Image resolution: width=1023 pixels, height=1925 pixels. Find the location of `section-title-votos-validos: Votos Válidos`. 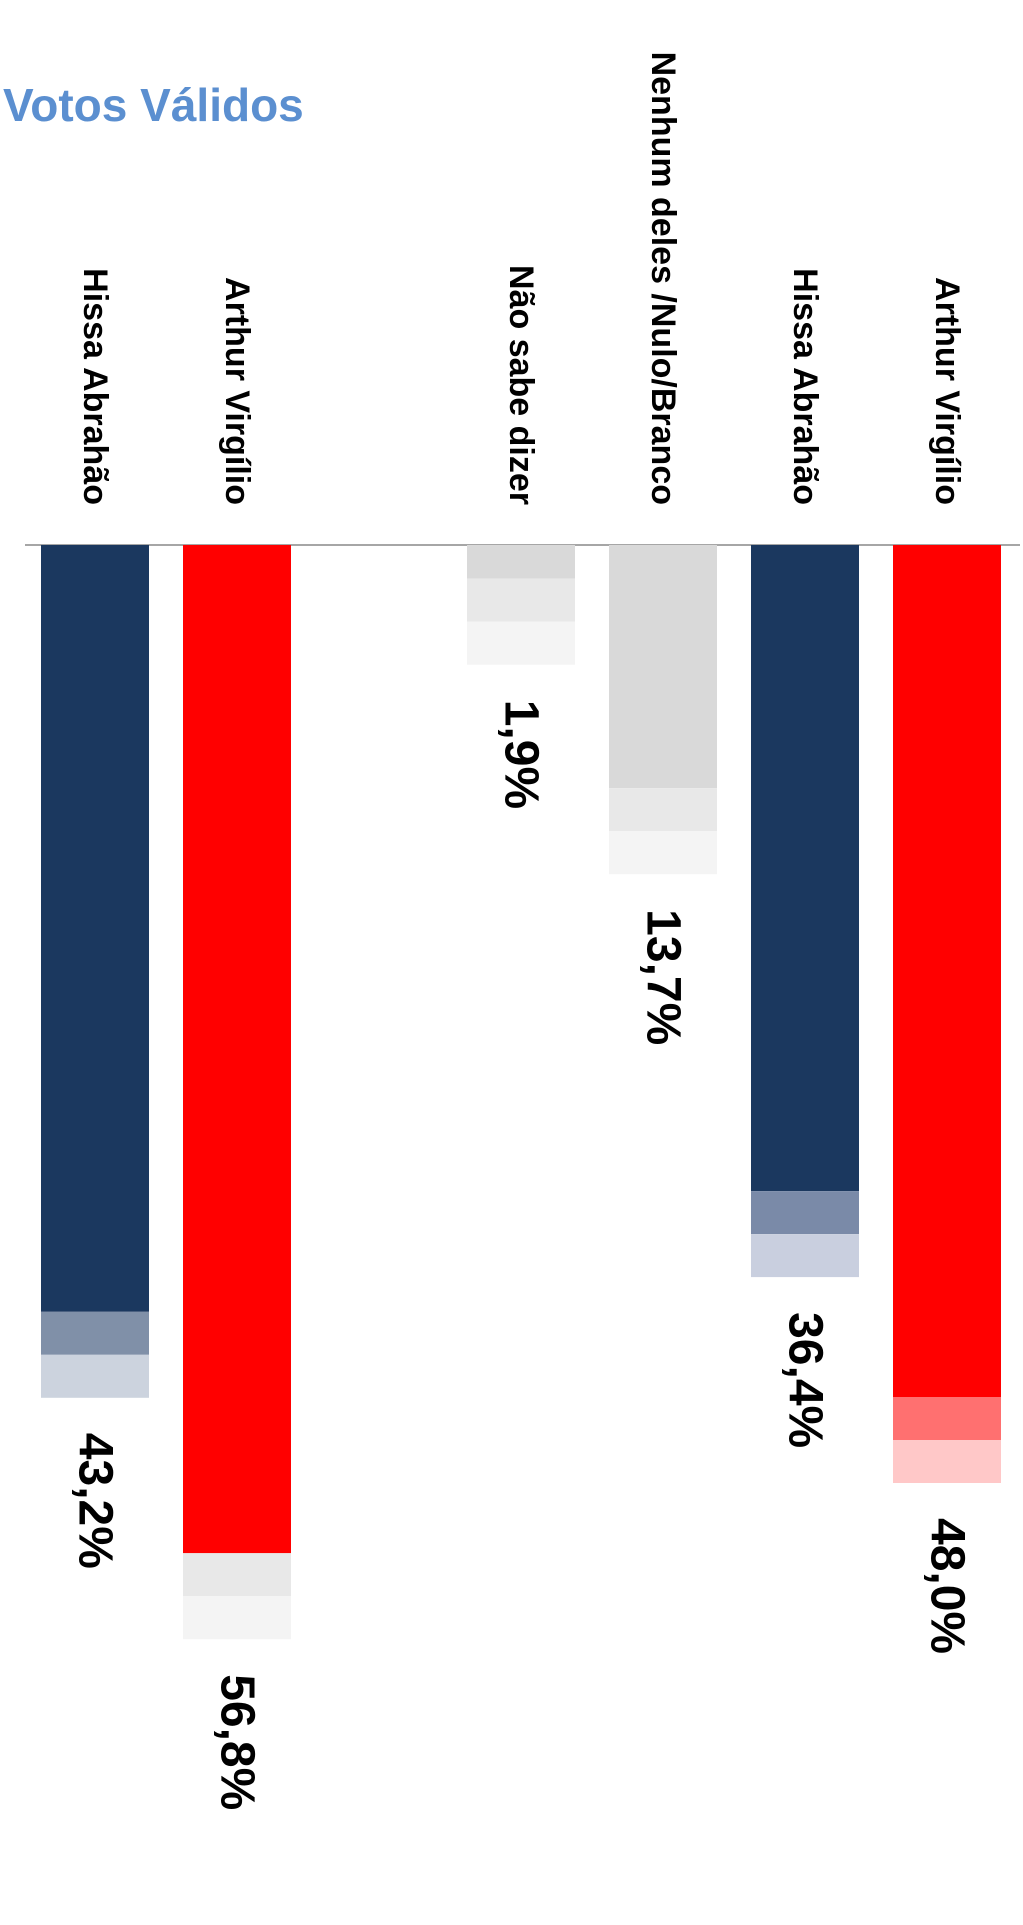

section-title-votos-validos: Votos Válidos is located at coordinates (153, 105).